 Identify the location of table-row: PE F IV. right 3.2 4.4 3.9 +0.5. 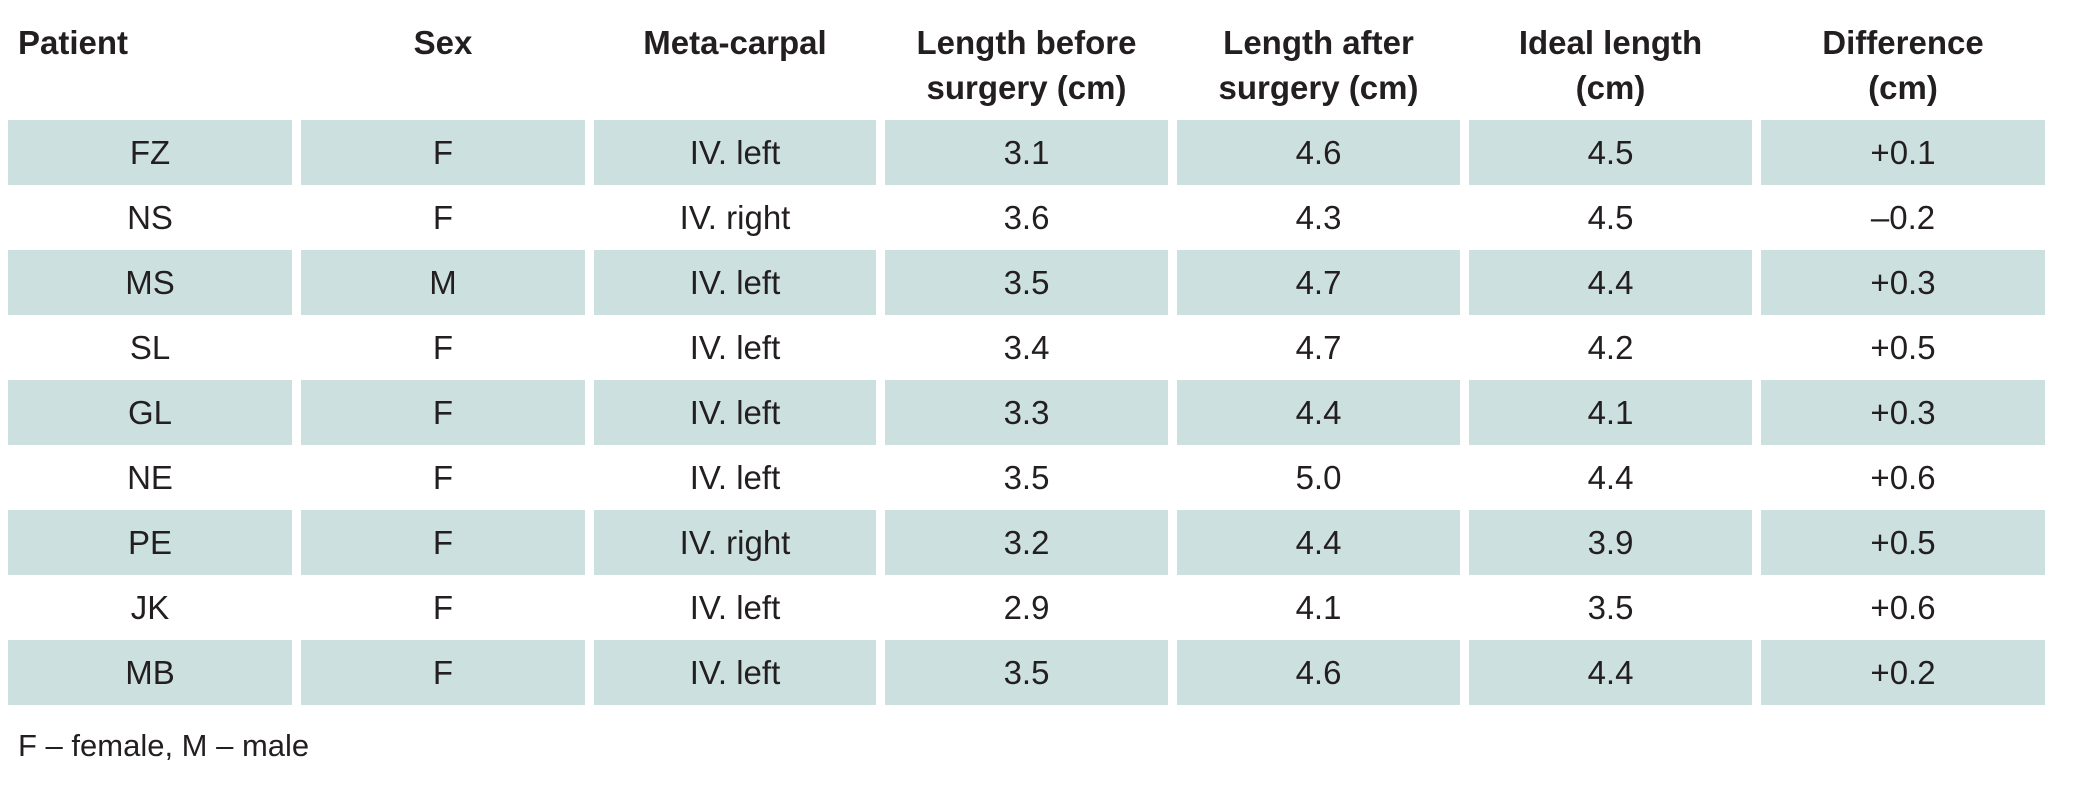
(1026, 542).